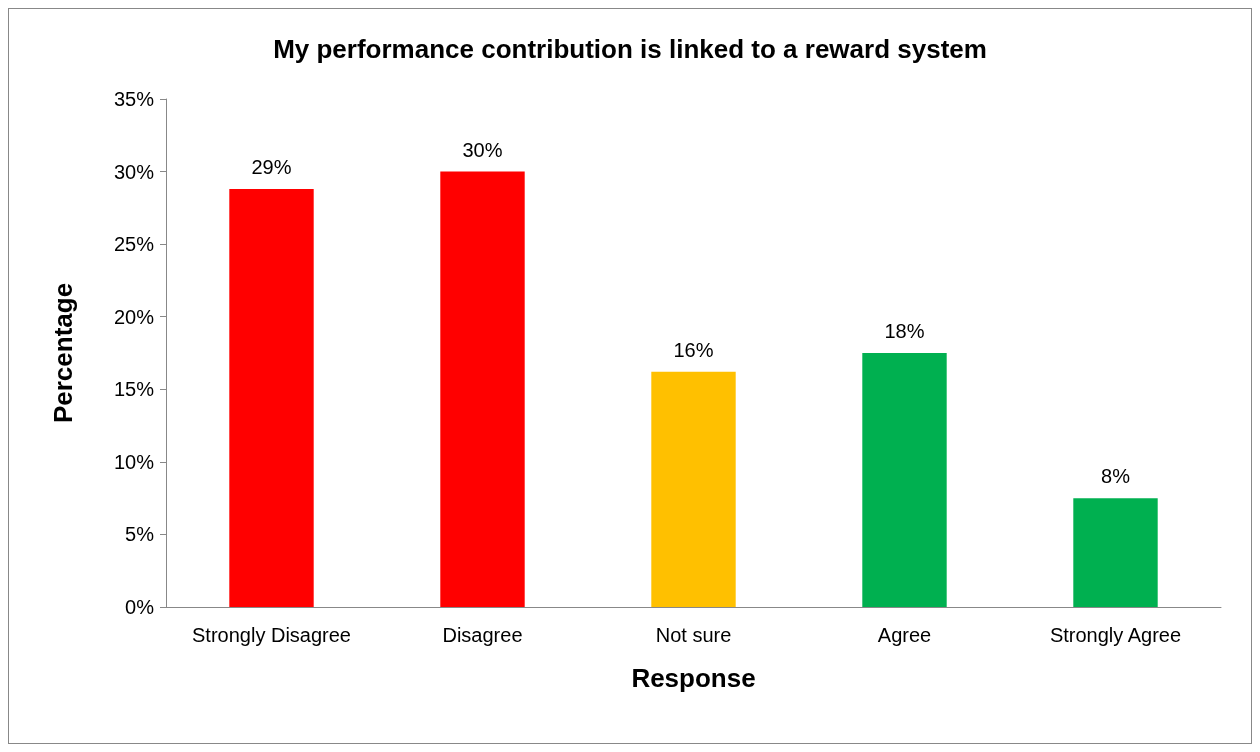 The height and width of the screenshot is (752, 1260). I want to click on x-tick-label: Strongly Agree, so click(1115, 635).